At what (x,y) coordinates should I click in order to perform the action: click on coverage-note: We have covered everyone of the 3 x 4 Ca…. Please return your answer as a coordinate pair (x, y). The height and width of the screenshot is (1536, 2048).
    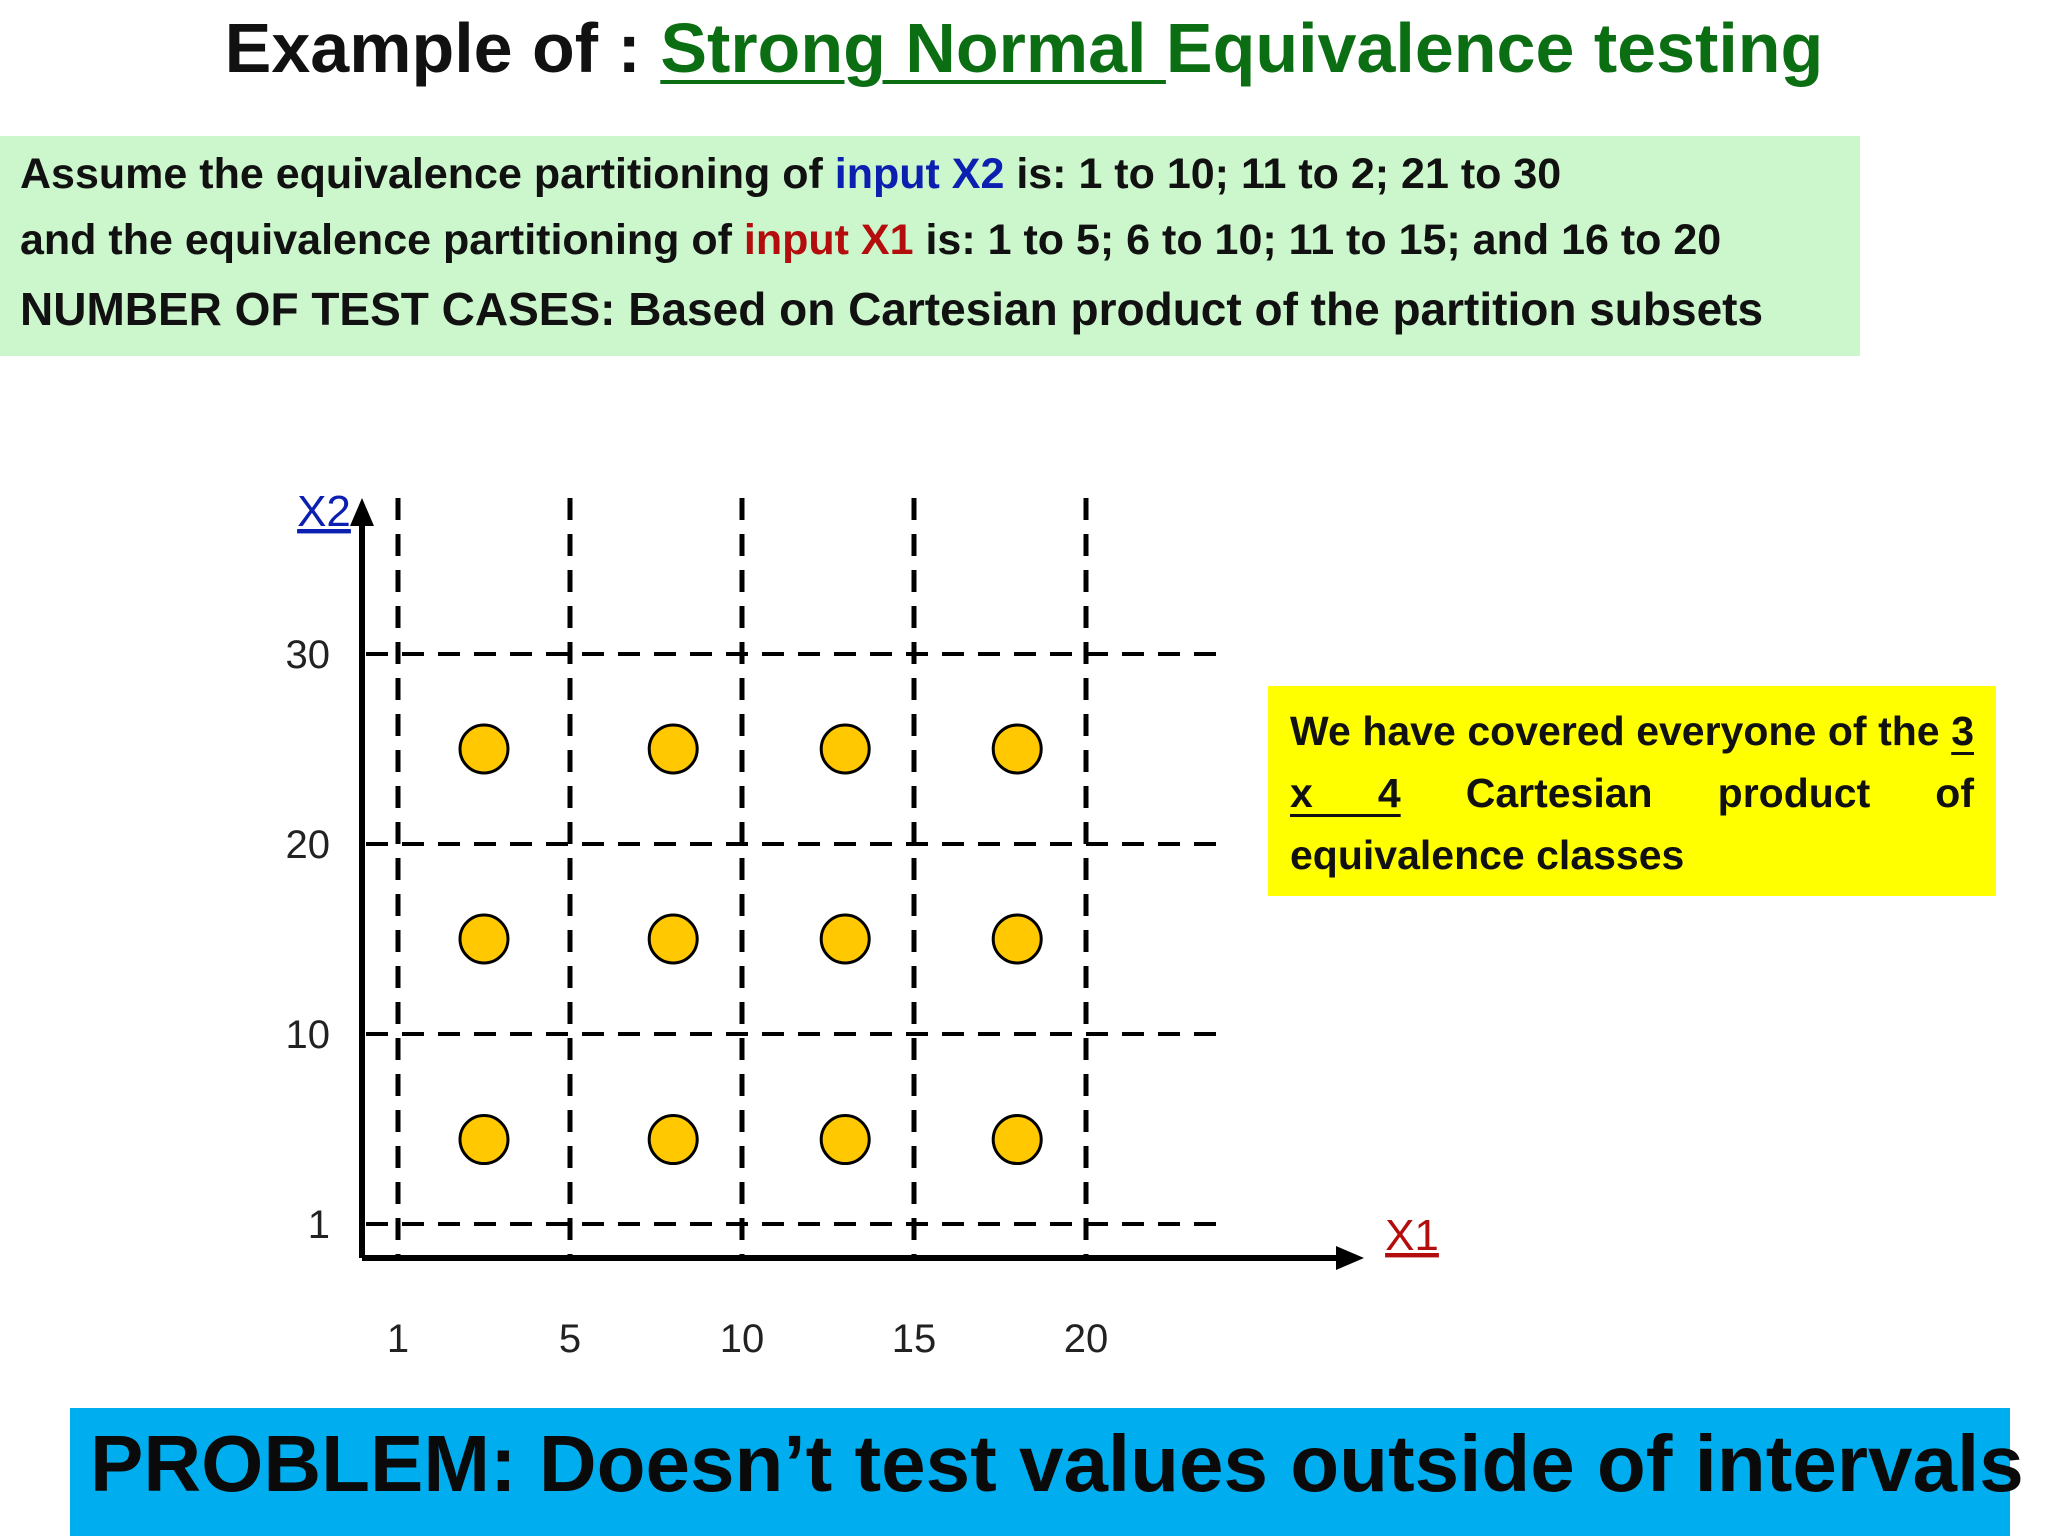
    Looking at the image, I should click on (1632, 791).